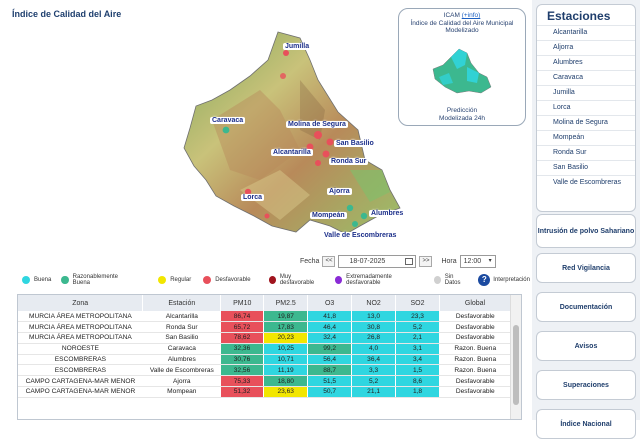  Describe the element at coordinates (330, 360) in the screenshot. I see `cell-o3: 56,4` at that location.